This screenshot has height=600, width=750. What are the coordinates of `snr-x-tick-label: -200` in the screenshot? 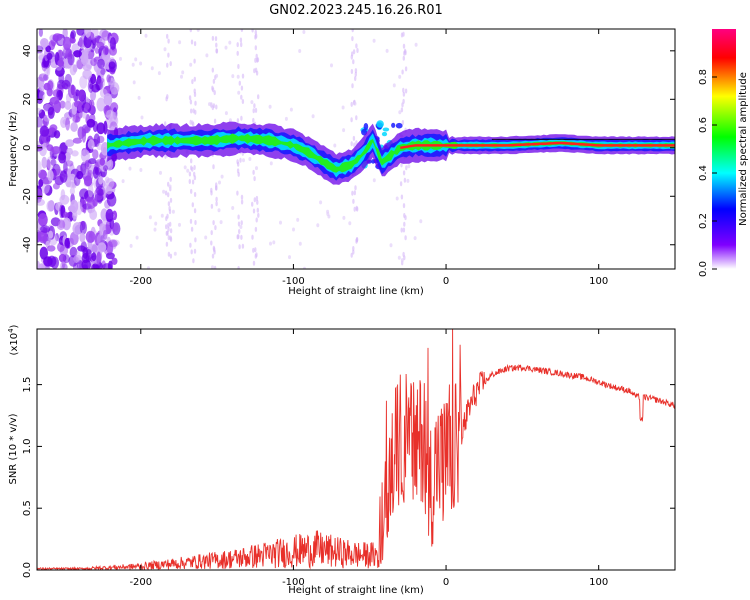 It's located at (140, 582).